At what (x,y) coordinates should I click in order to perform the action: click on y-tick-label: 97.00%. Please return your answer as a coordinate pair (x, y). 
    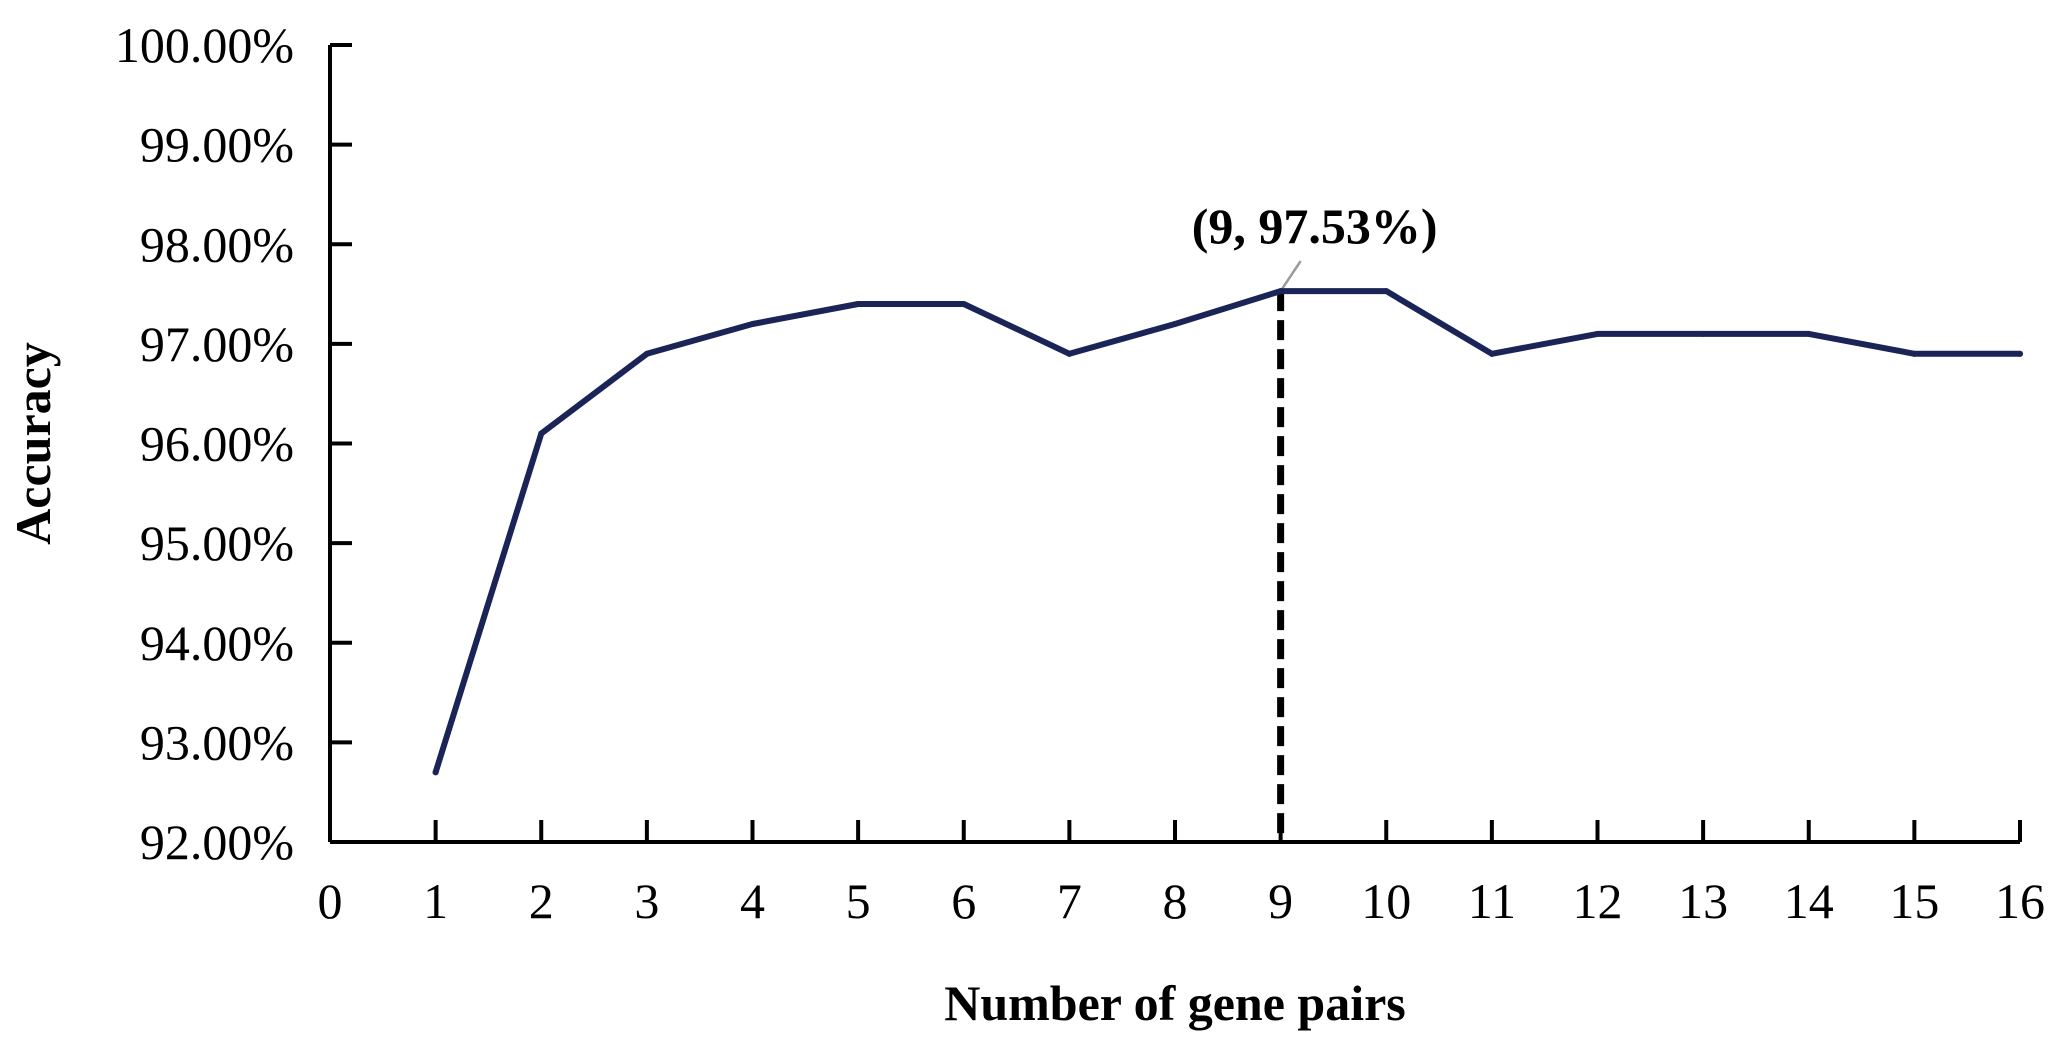
    Looking at the image, I should click on (217, 344).